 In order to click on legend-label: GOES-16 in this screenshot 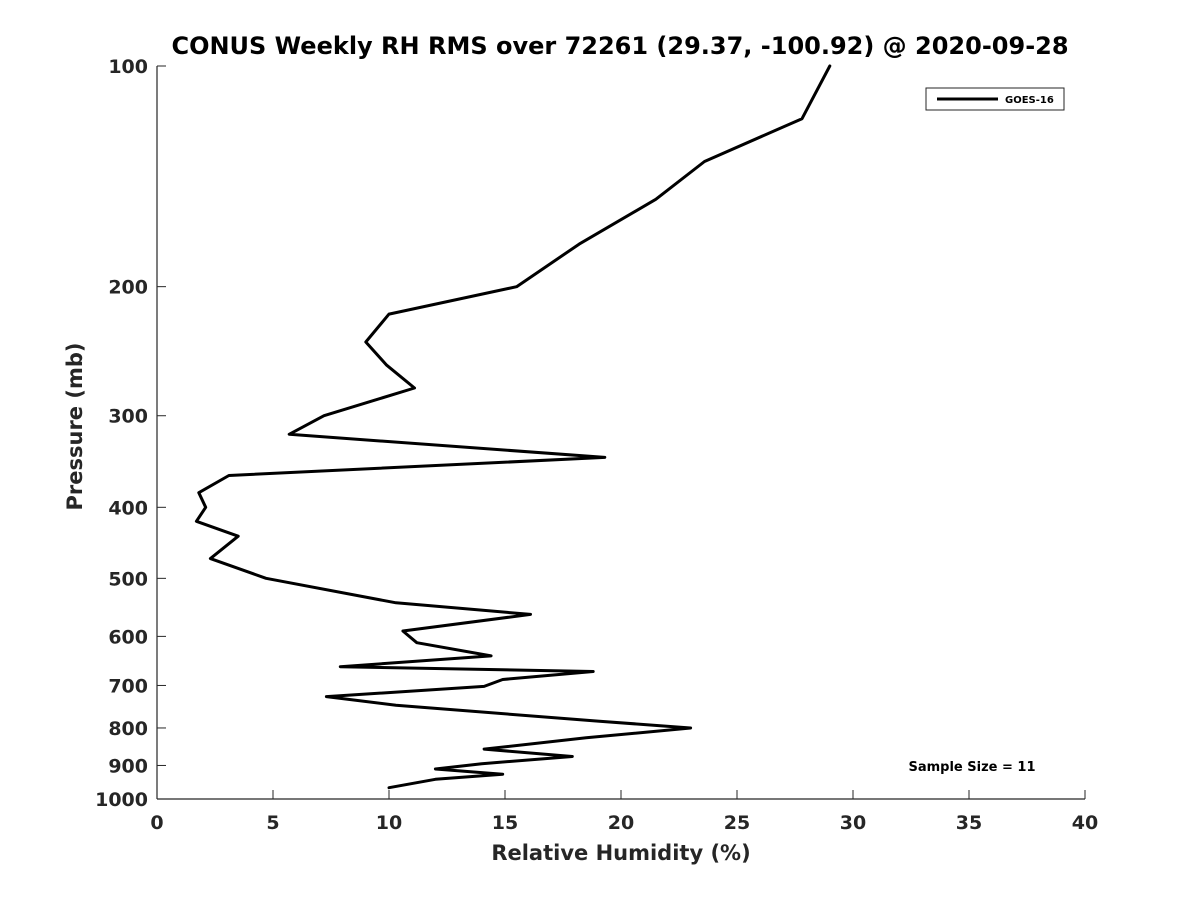, I will do `click(1029, 100)`.